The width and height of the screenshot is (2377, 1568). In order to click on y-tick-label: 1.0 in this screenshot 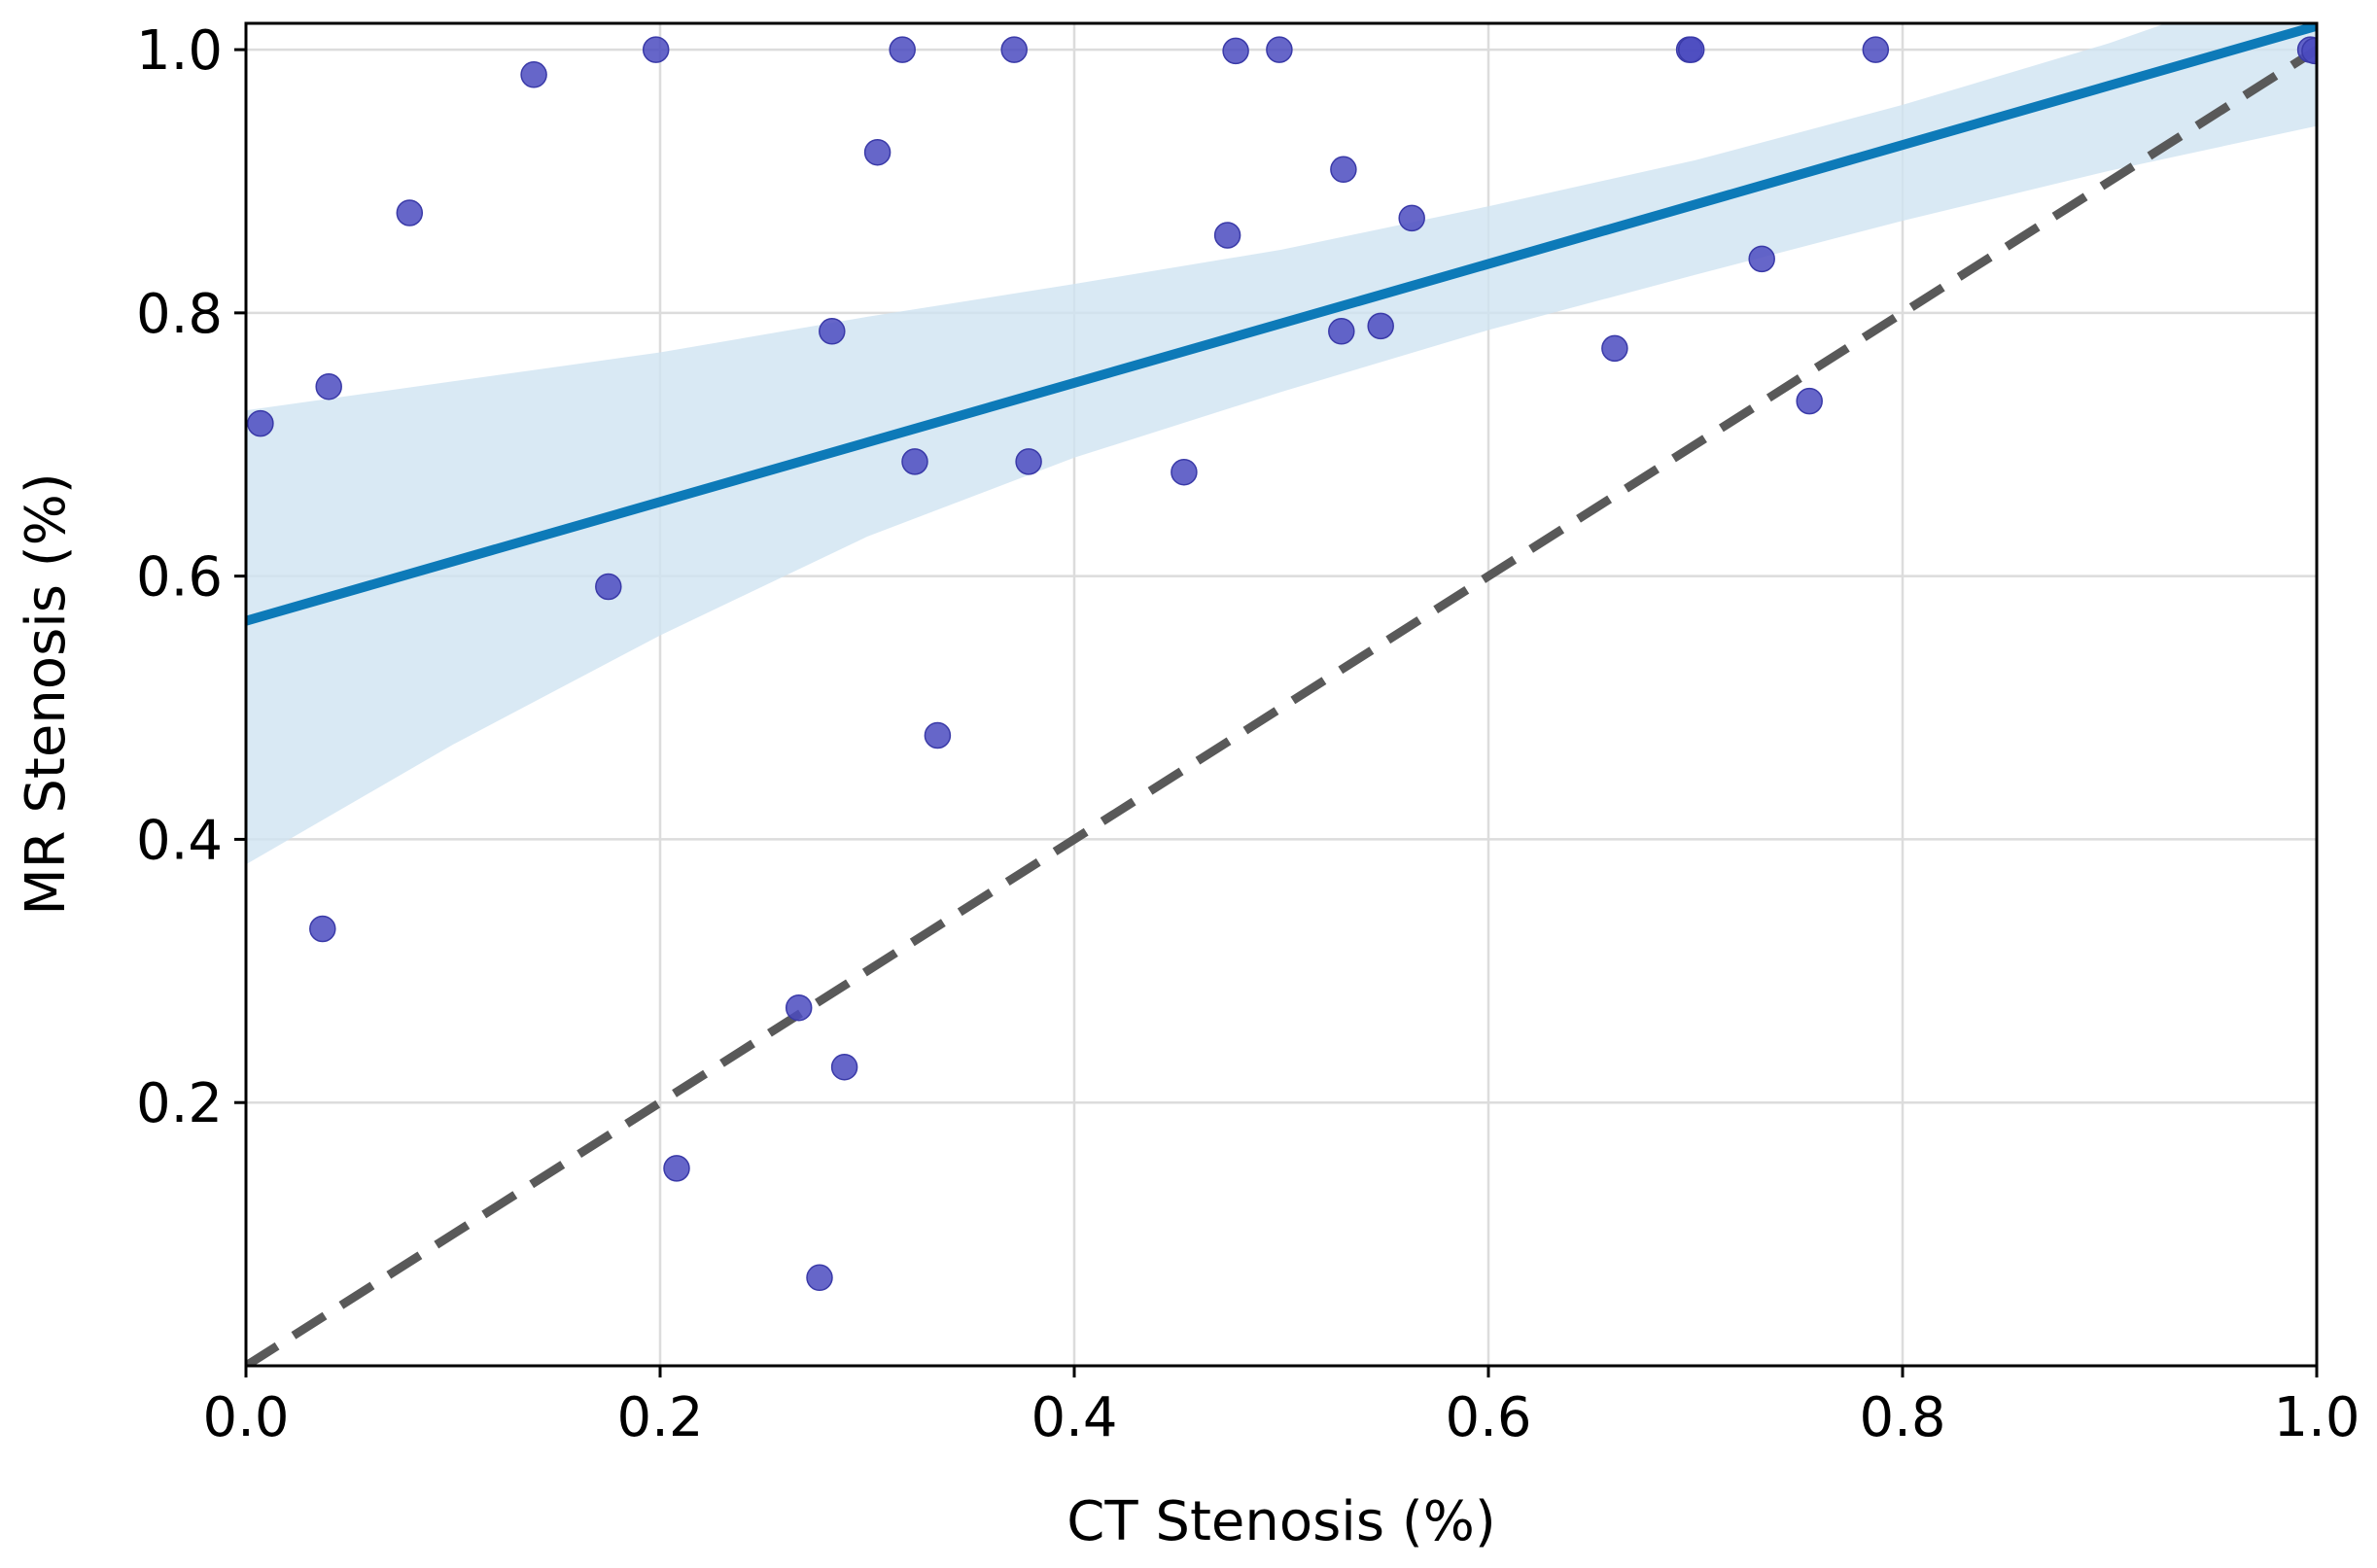, I will do `click(179, 51)`.